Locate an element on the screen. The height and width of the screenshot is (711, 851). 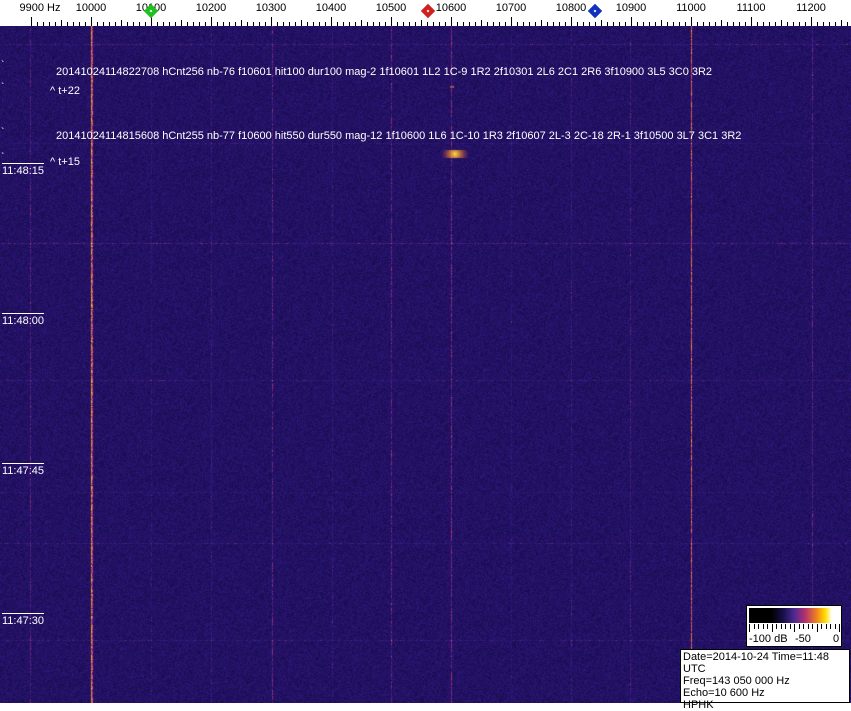
scale-label-mid: -50 is located at coordinates (803, 639).